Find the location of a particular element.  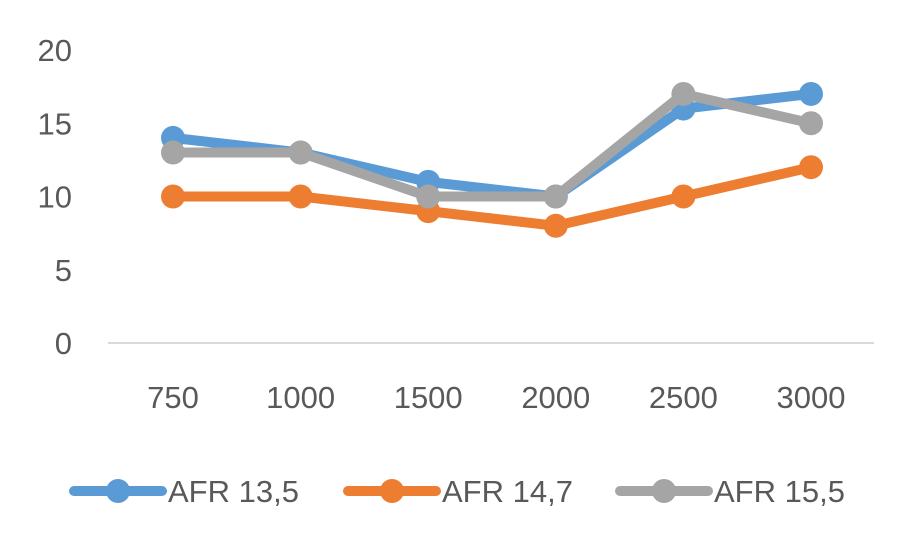

x-tick-label: 750 is located at coordinates (173, 397).